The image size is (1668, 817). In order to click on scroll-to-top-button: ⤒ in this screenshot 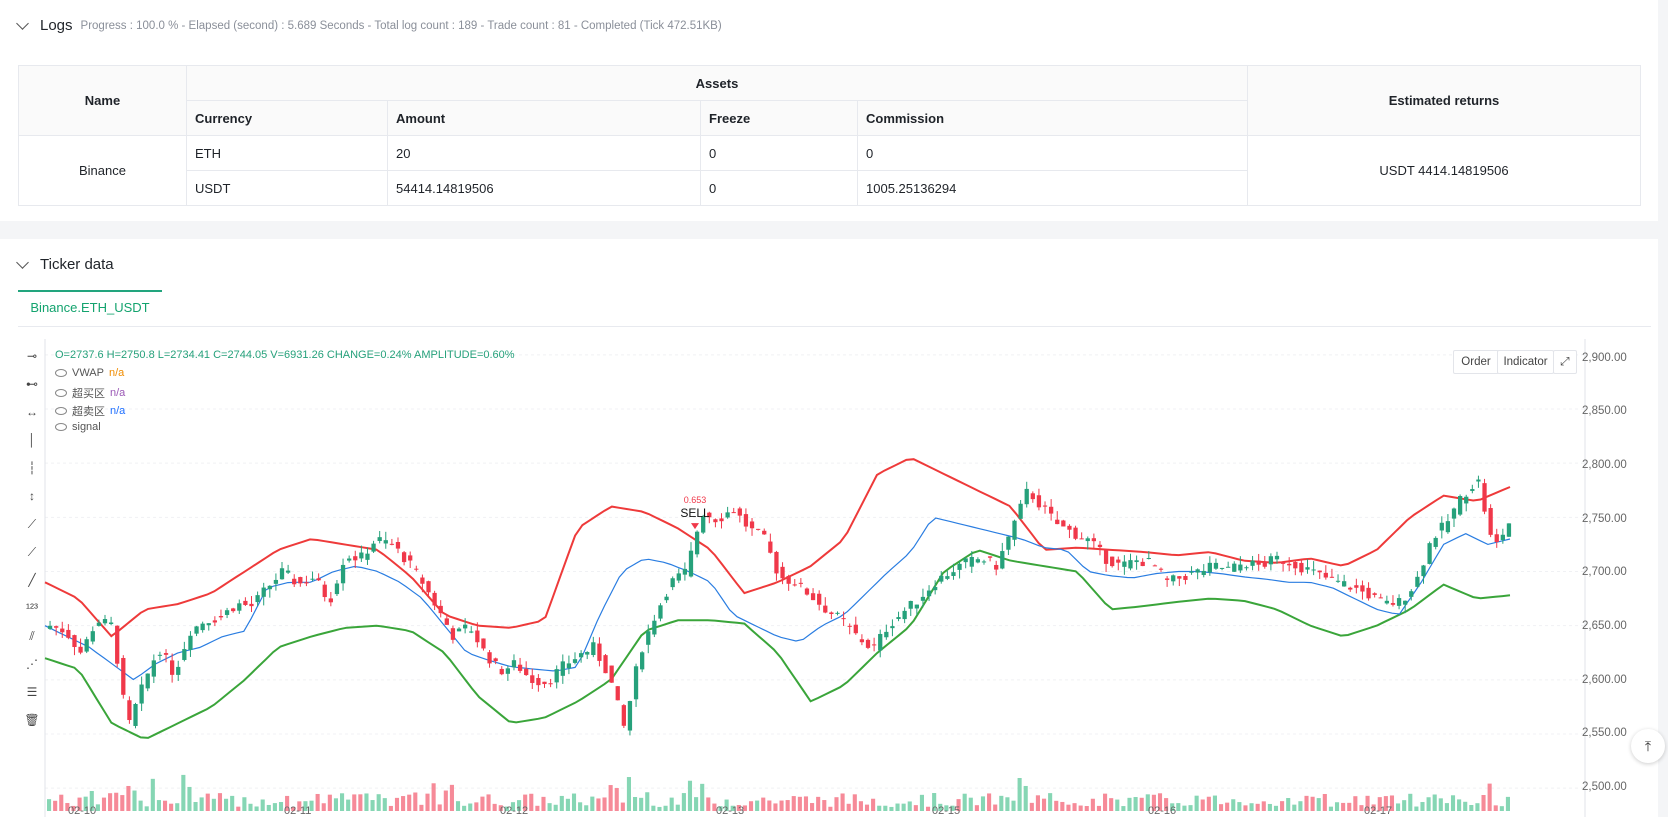, I will do `click(1648, 746)`.